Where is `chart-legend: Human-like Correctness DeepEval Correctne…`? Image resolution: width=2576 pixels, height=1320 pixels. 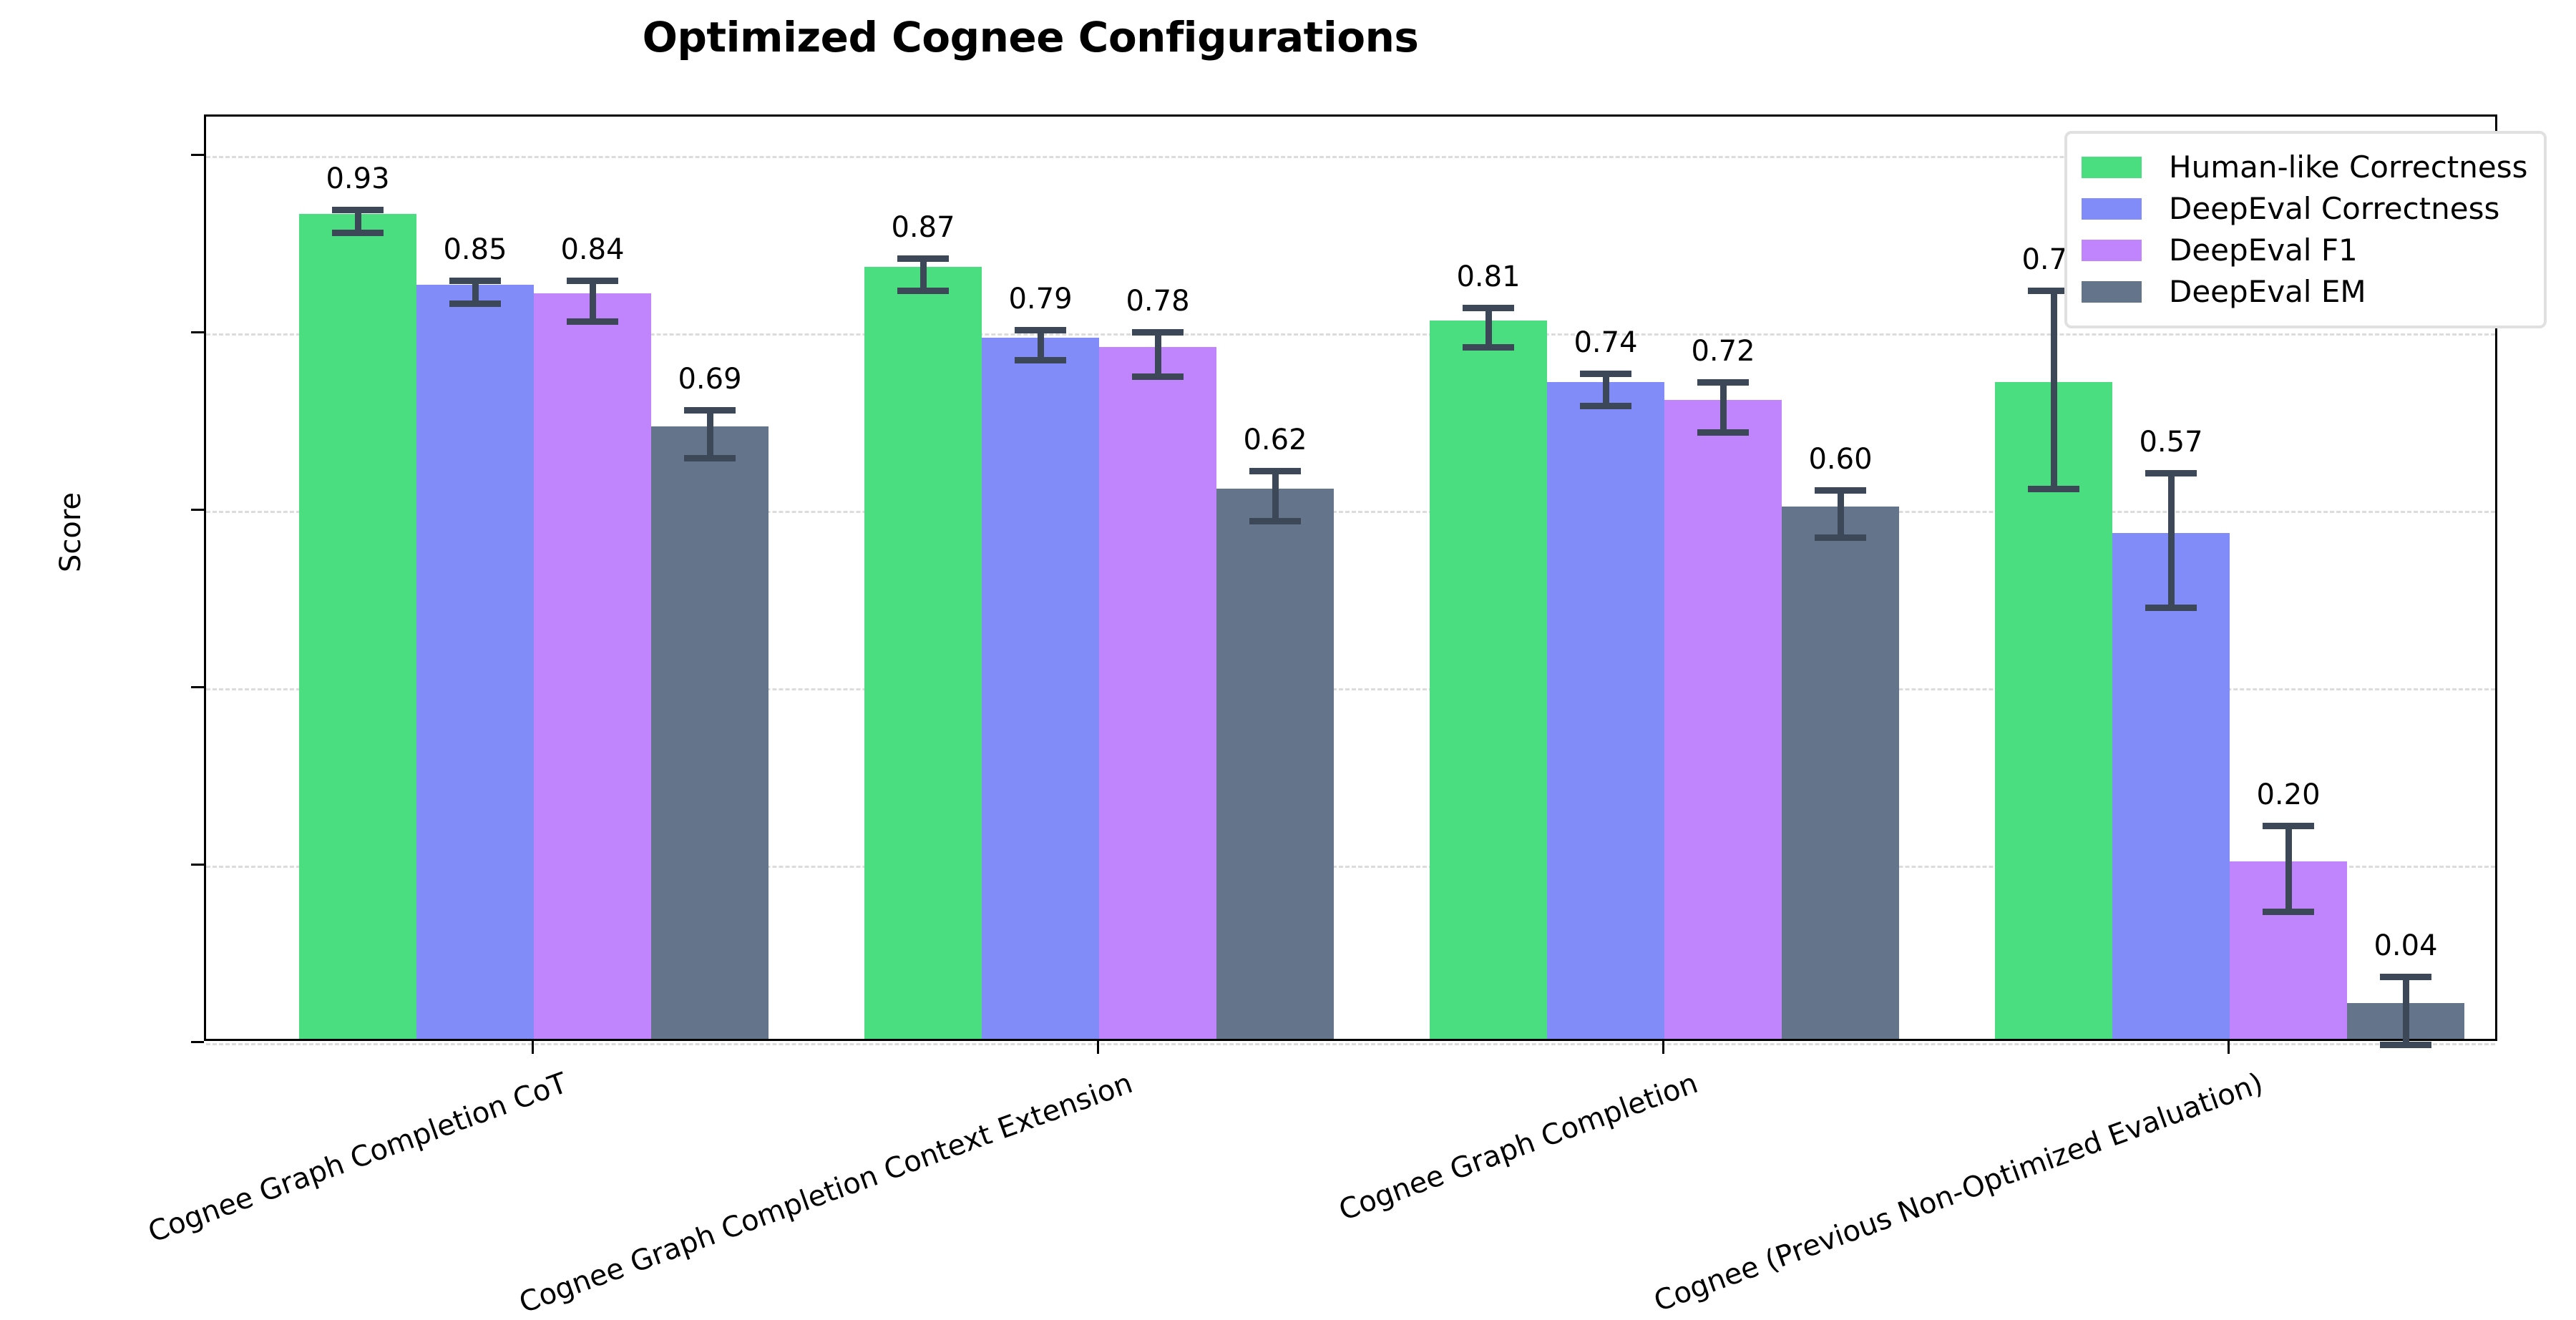
chart-legend: Human-like Correctness DeepEval Correctne… is located at coordinates (2305, 229).